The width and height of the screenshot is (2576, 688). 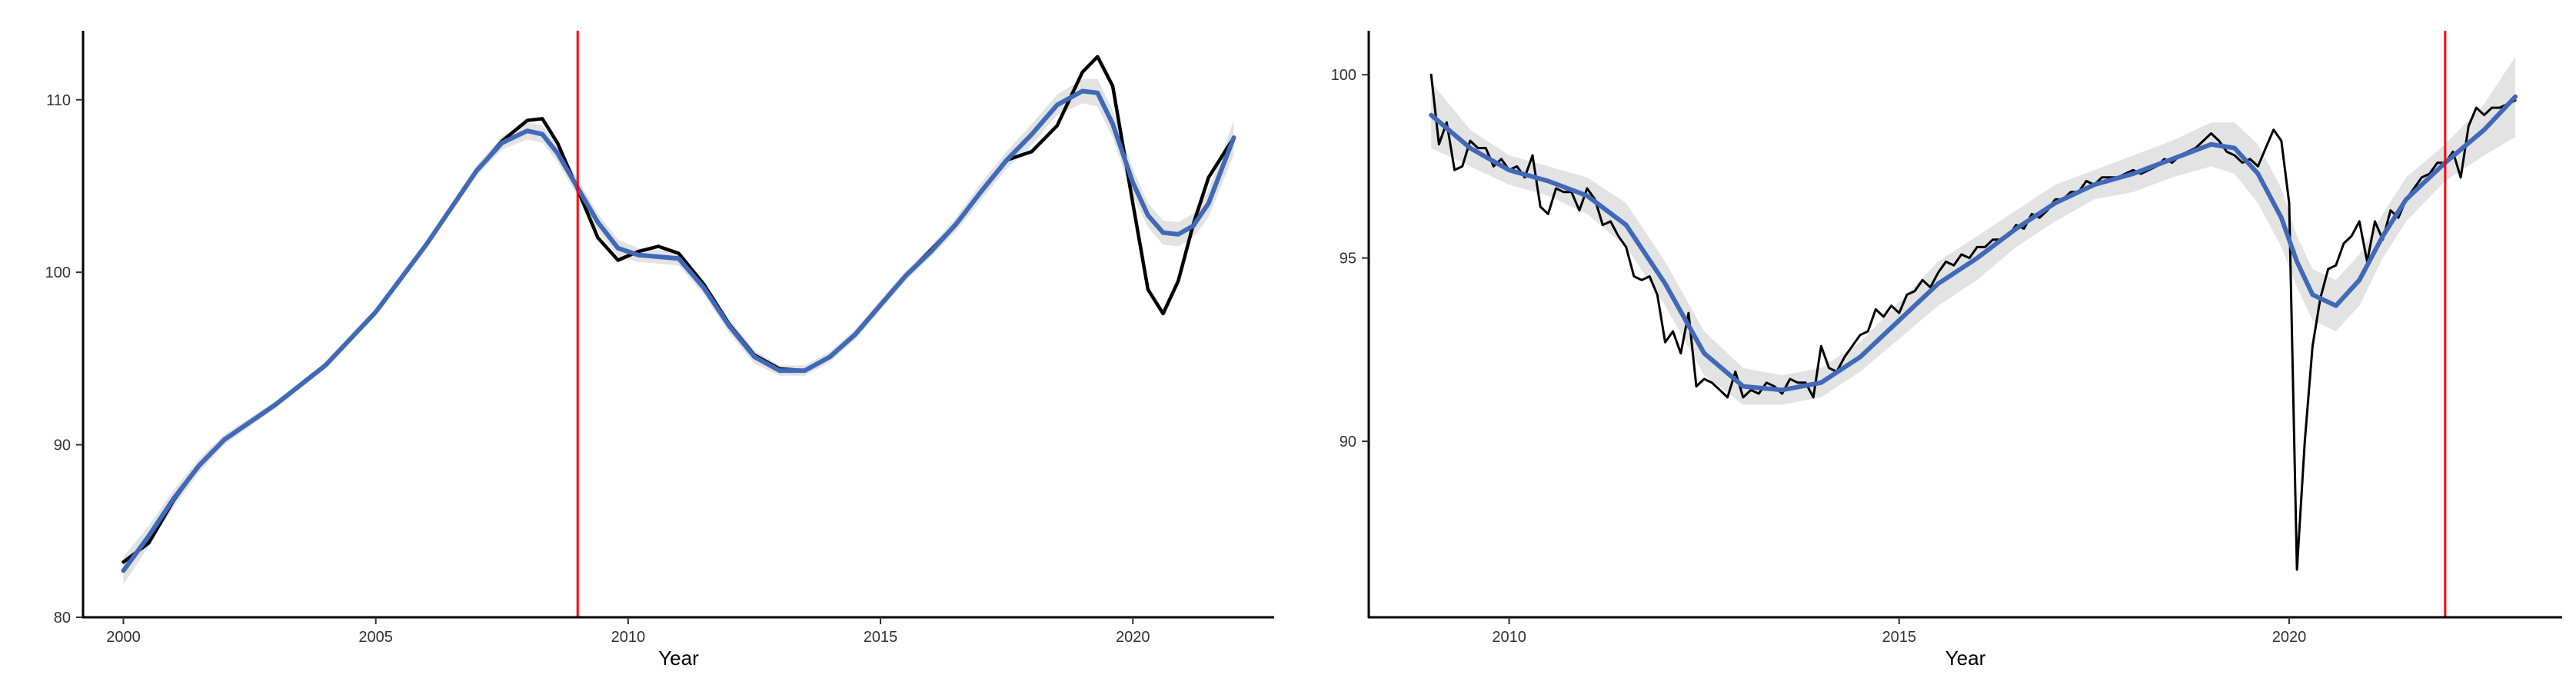 What do you see at coordinates (124, 637) in the screenshot?
I see `x-tick-label: 2000` at bounding box center [124, 637].